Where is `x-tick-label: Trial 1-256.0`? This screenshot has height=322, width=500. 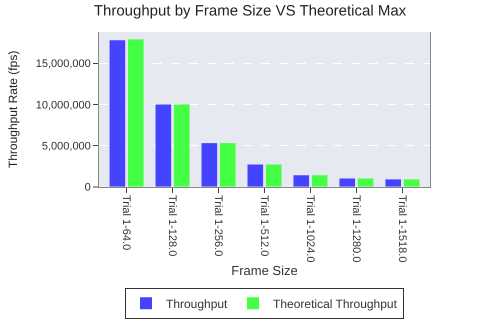 x-tick-label: Trial 1-256.0 is located at coordinates (218, 225).